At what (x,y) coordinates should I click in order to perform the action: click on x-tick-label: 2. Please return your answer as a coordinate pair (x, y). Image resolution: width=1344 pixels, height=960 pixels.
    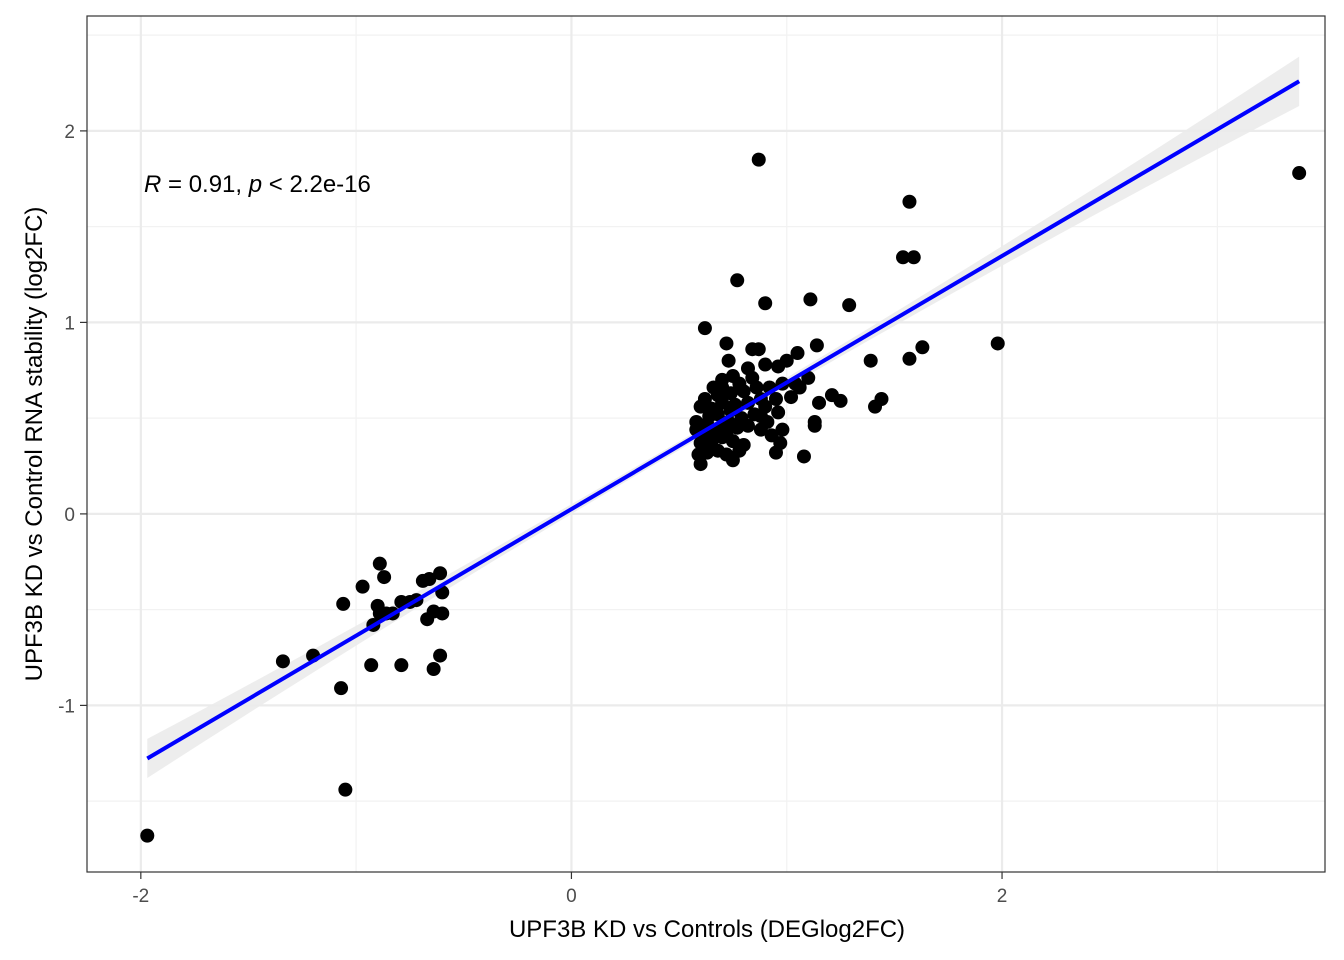
    Looking at the image, I should click on (1002, 896).